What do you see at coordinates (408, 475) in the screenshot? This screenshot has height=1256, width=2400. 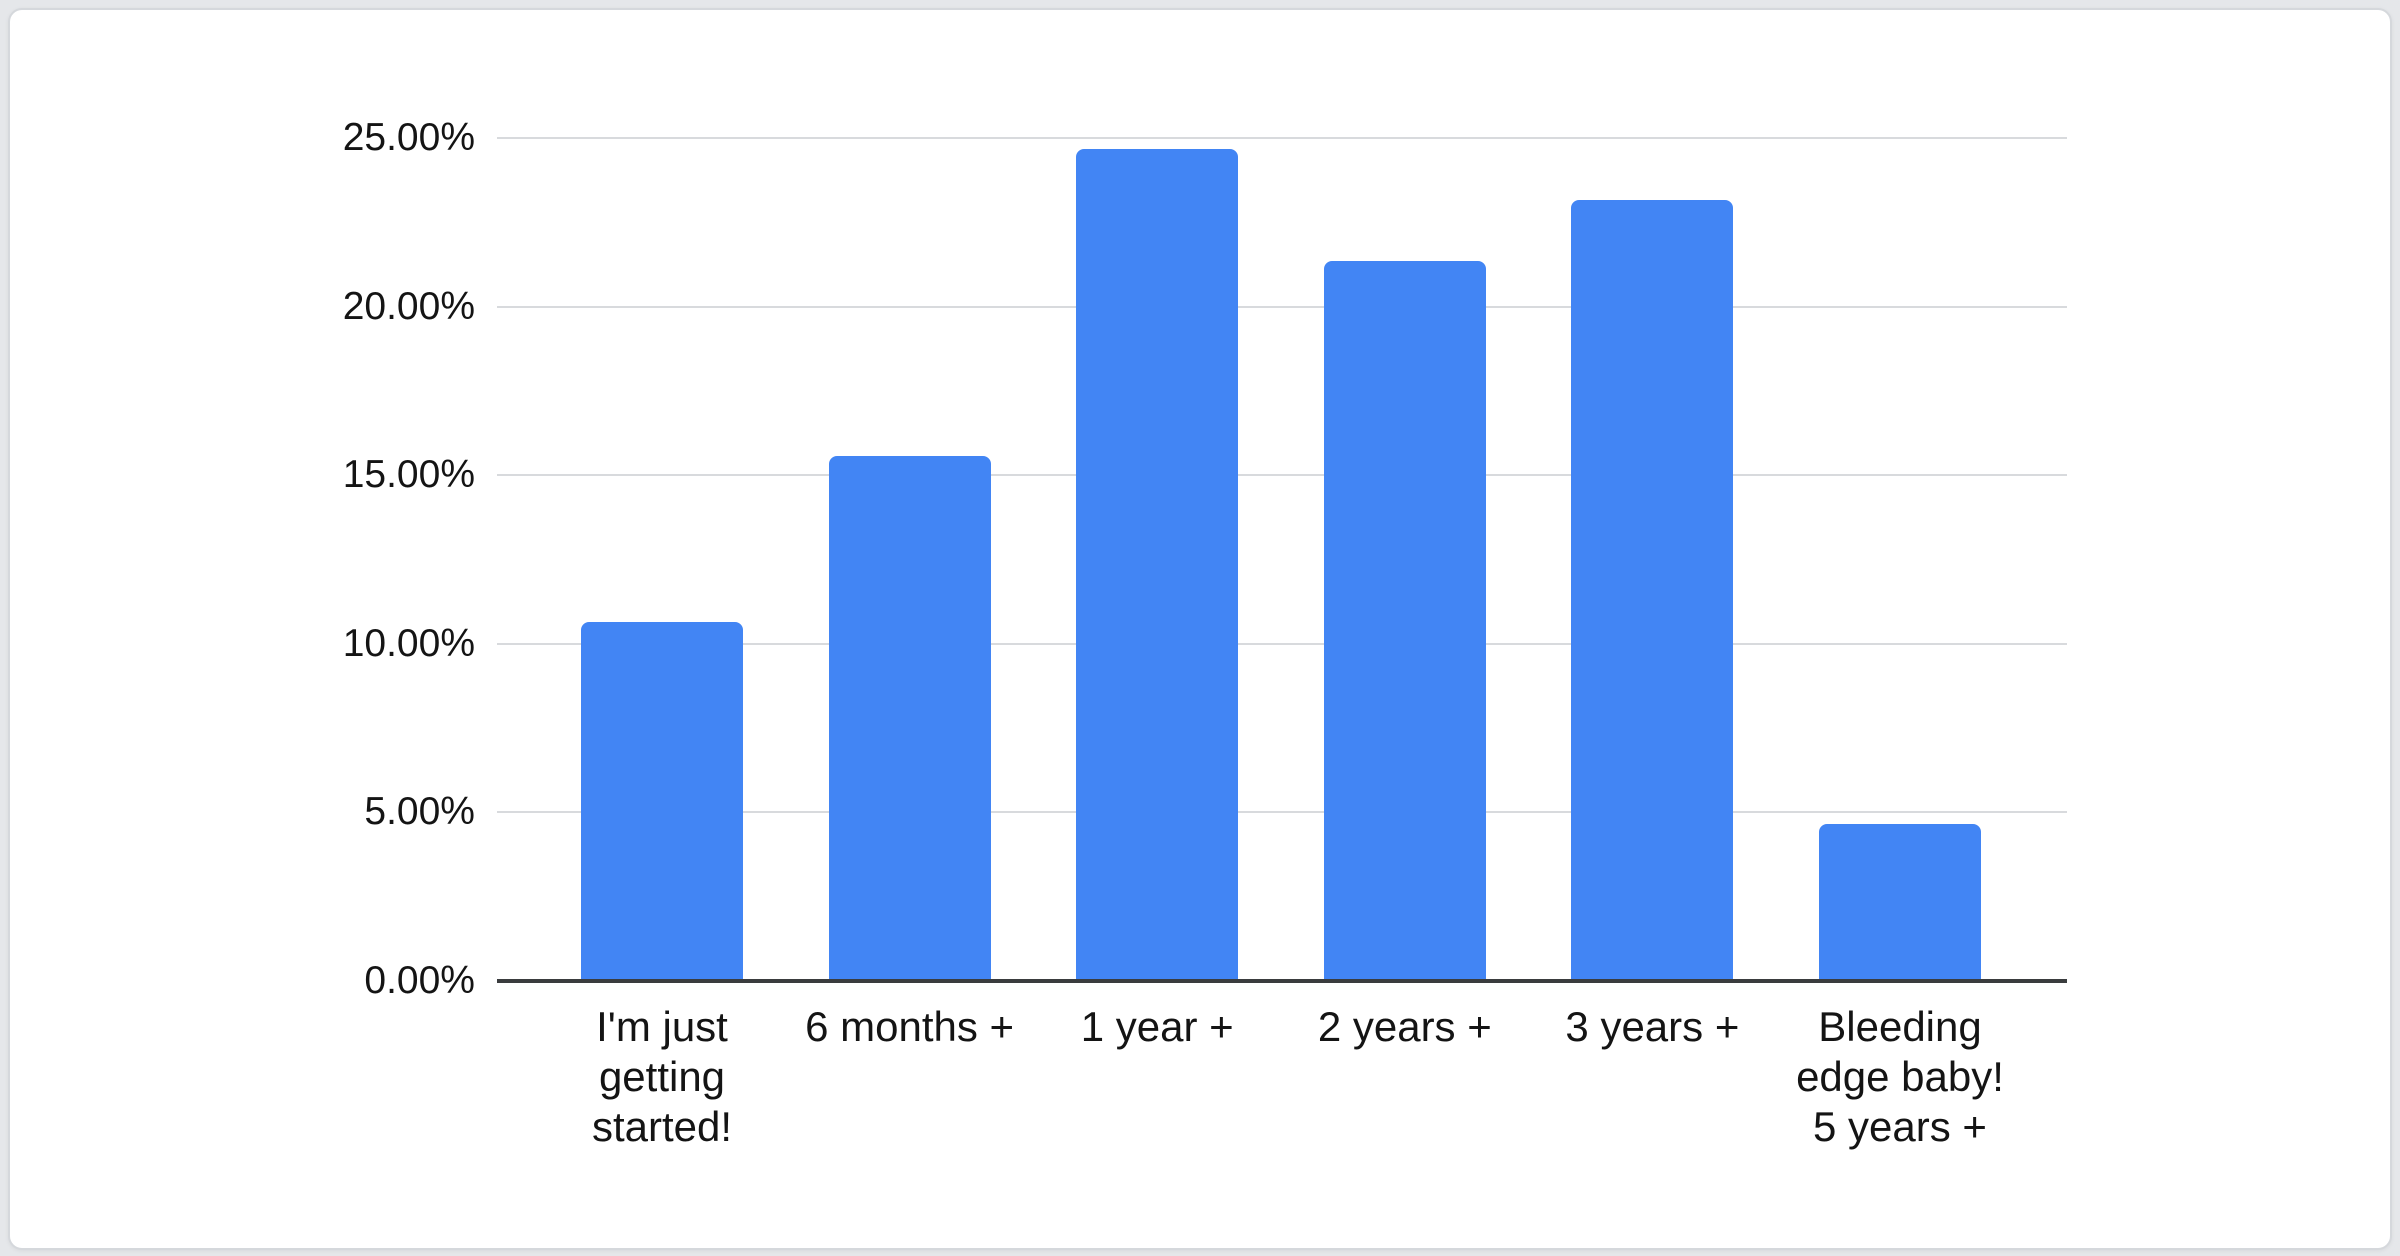 I see `y-axis-tick-label: 15.00%` at bounding box center [408, 475].